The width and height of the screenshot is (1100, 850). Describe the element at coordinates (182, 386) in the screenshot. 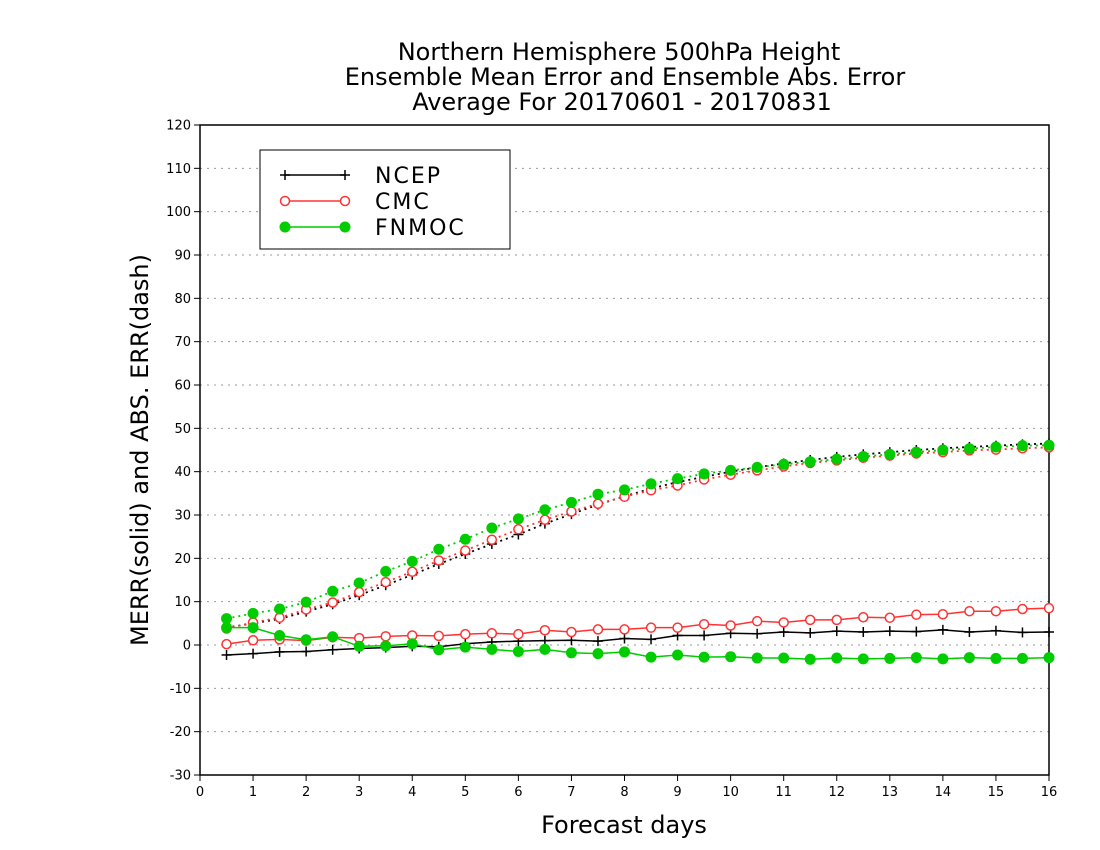

I see `y-tick-label: 60` at that location.